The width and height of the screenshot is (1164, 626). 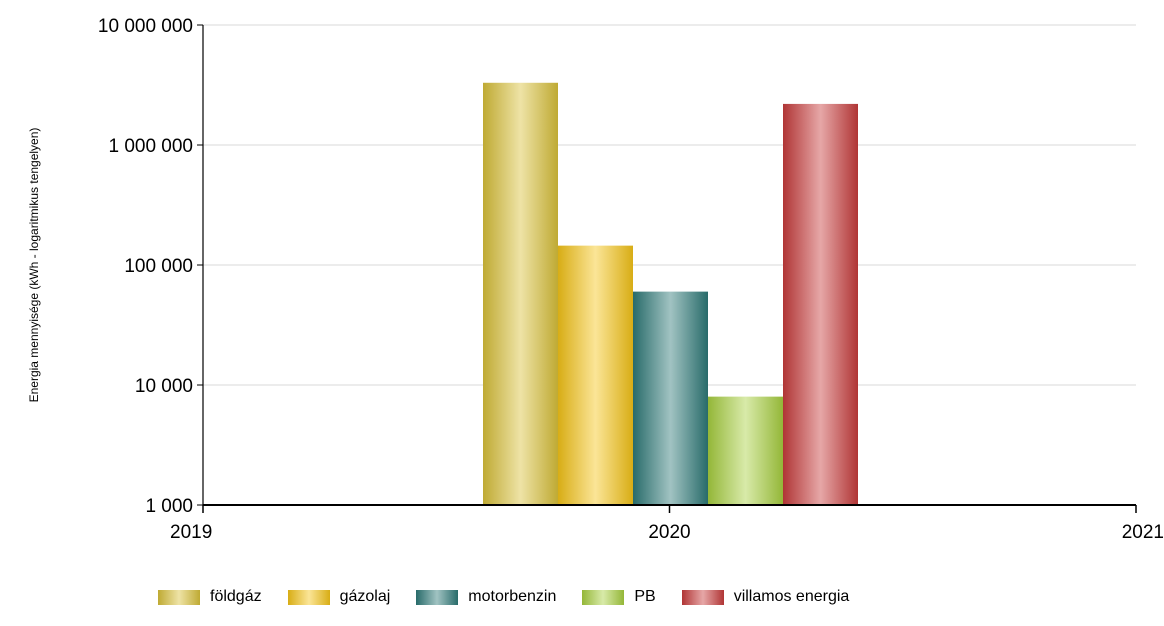 I want to click on x-tick-label: 2019, so click(x=191, y=532).